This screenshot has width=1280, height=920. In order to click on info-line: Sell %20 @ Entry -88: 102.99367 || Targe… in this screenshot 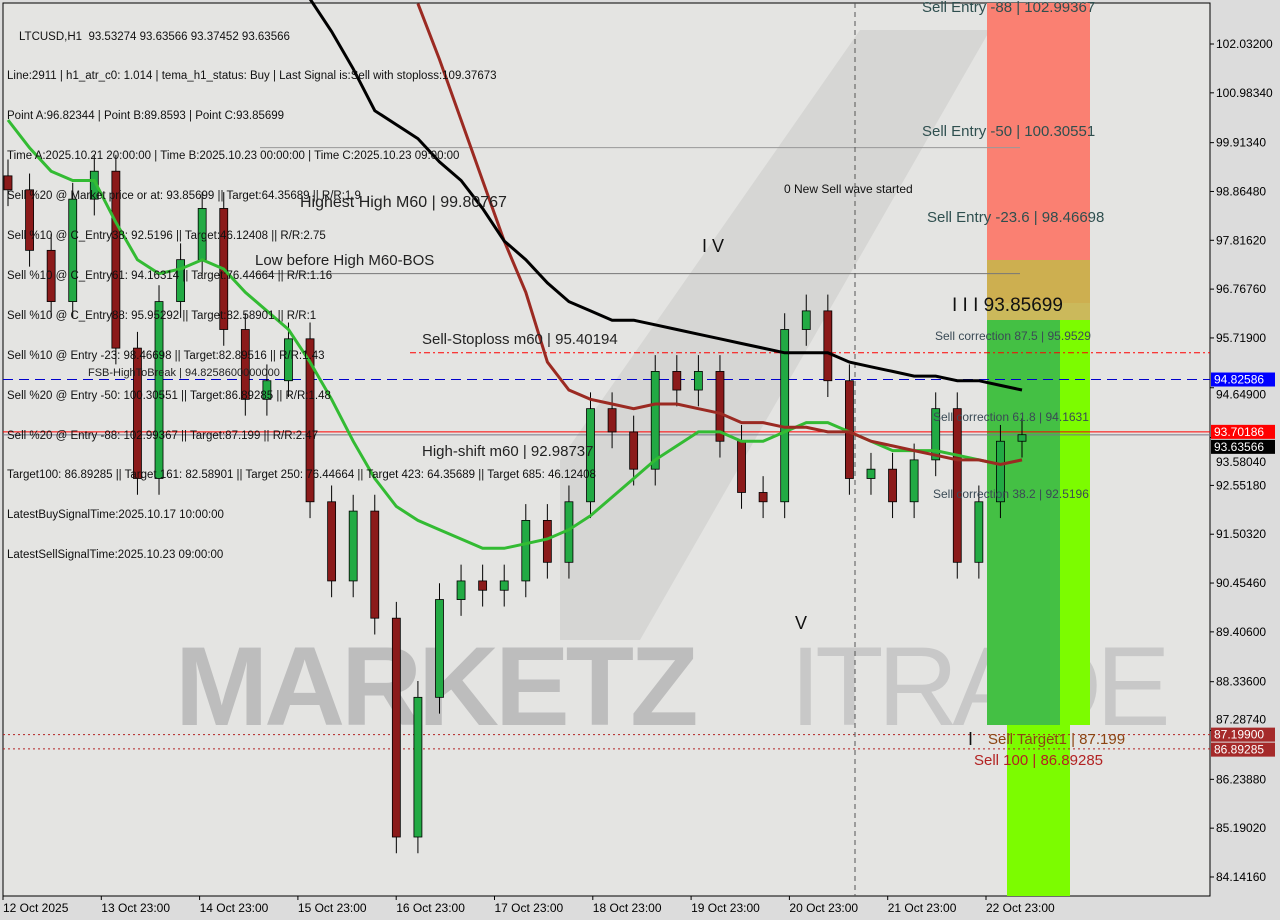, I will do `click(163, 435)`.